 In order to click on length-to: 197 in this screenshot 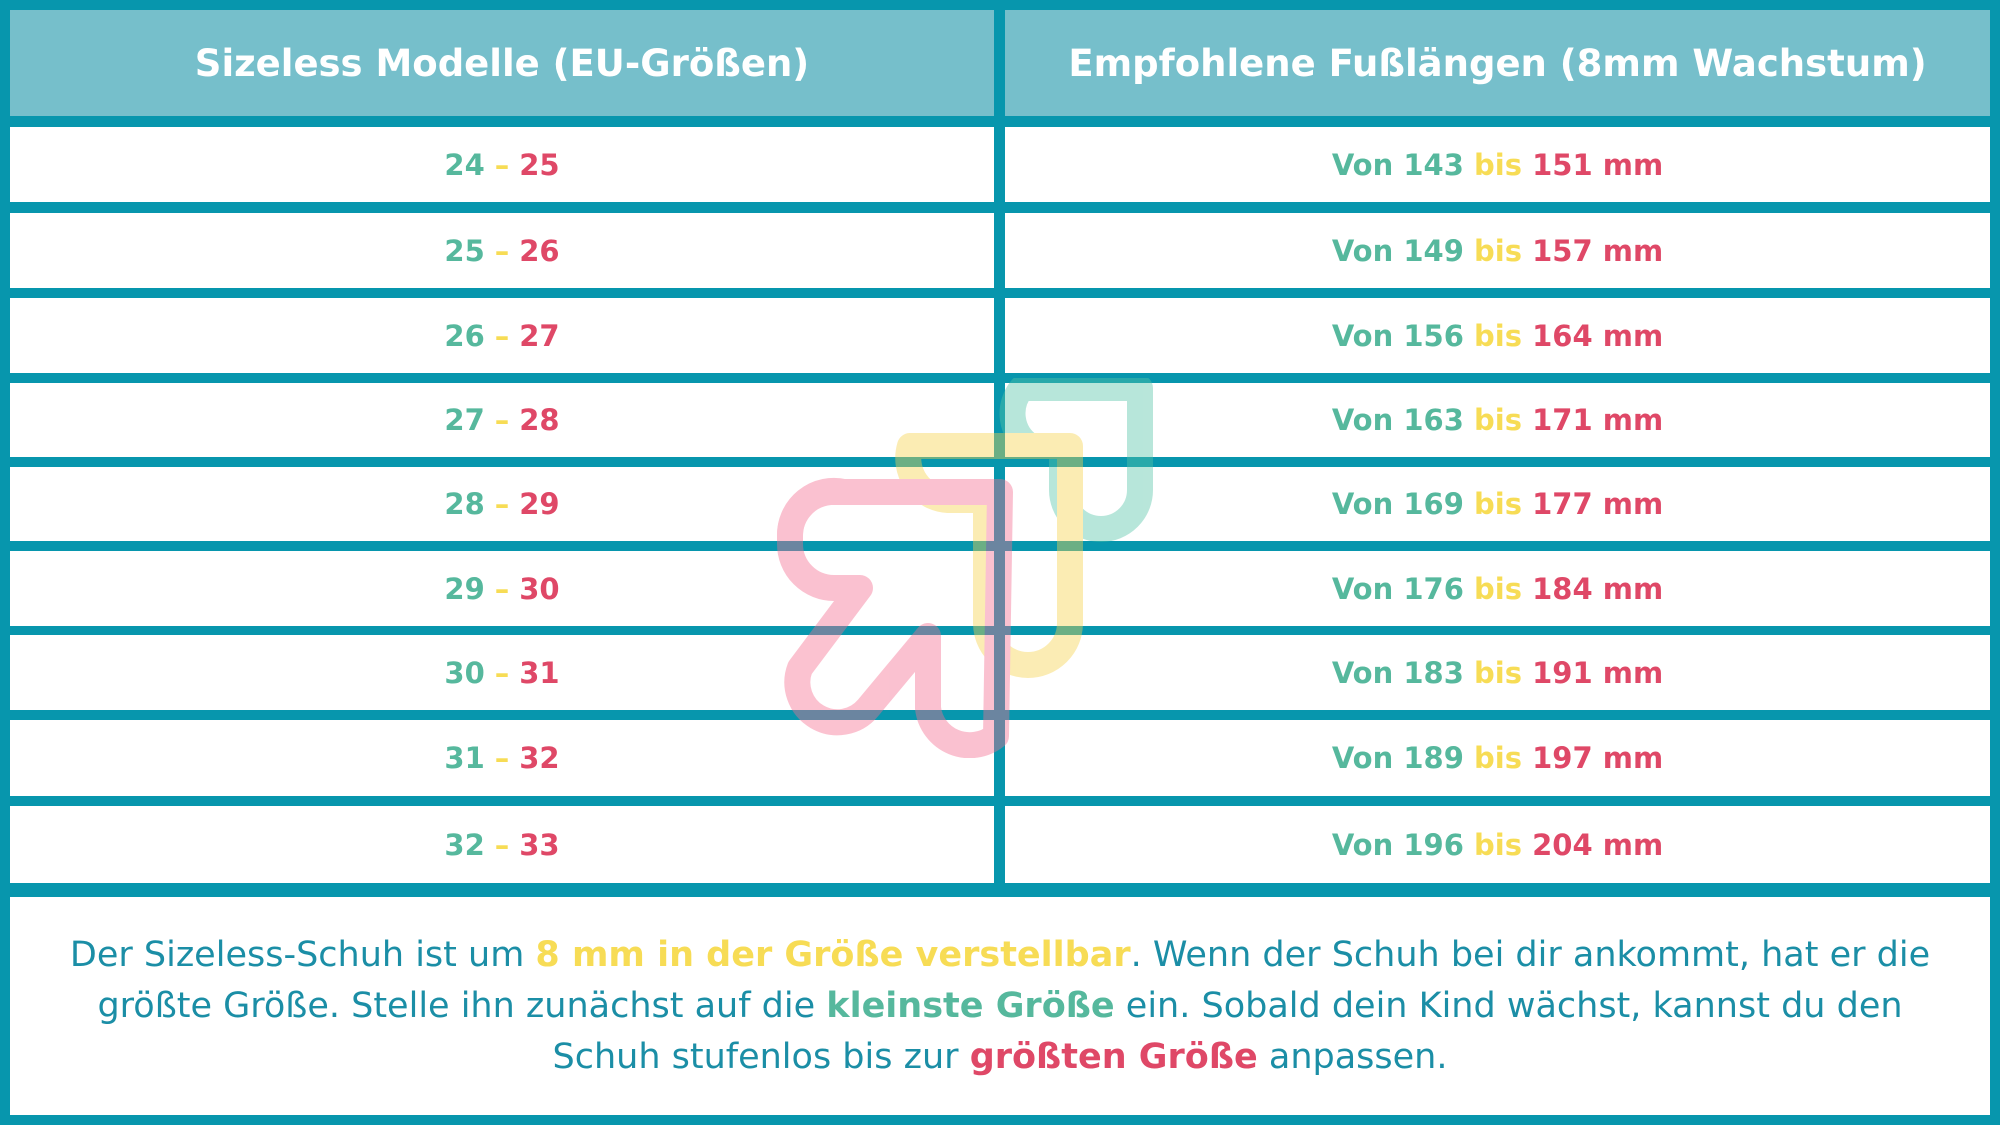, I will do `click(1562, 758)`.